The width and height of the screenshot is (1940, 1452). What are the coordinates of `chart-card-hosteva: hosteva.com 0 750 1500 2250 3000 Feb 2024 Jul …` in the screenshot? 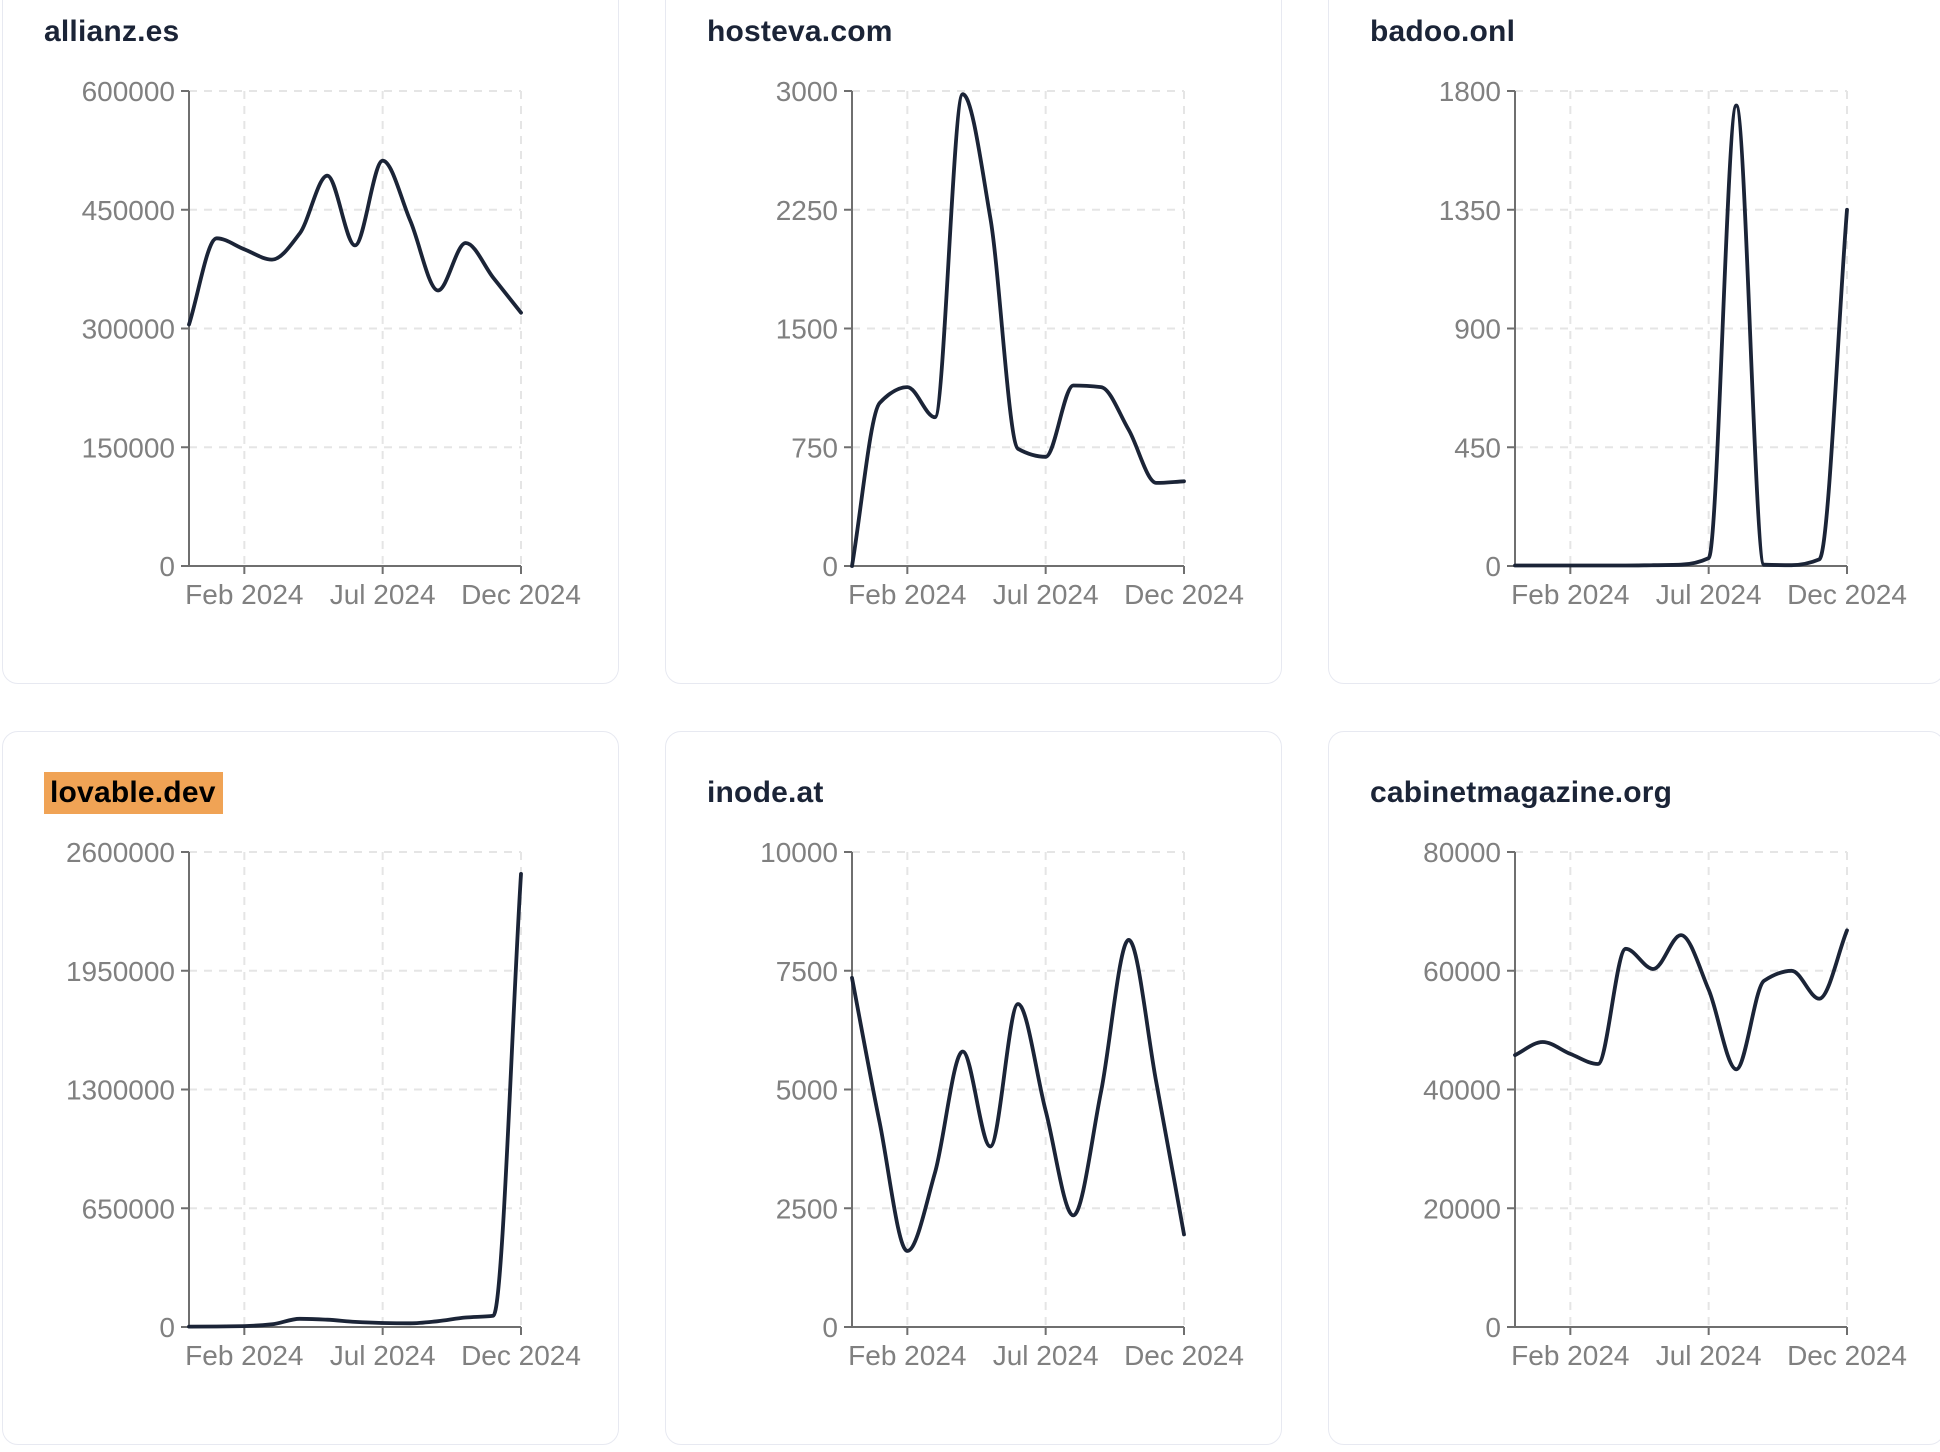 It's located at (973, 342).